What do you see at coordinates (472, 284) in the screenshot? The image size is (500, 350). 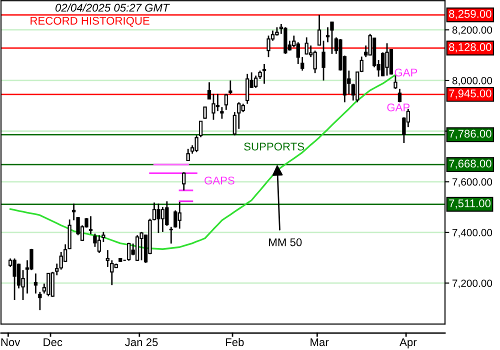 I see `y-tick-label: 7,200.00` at bounding box center [472, 284].